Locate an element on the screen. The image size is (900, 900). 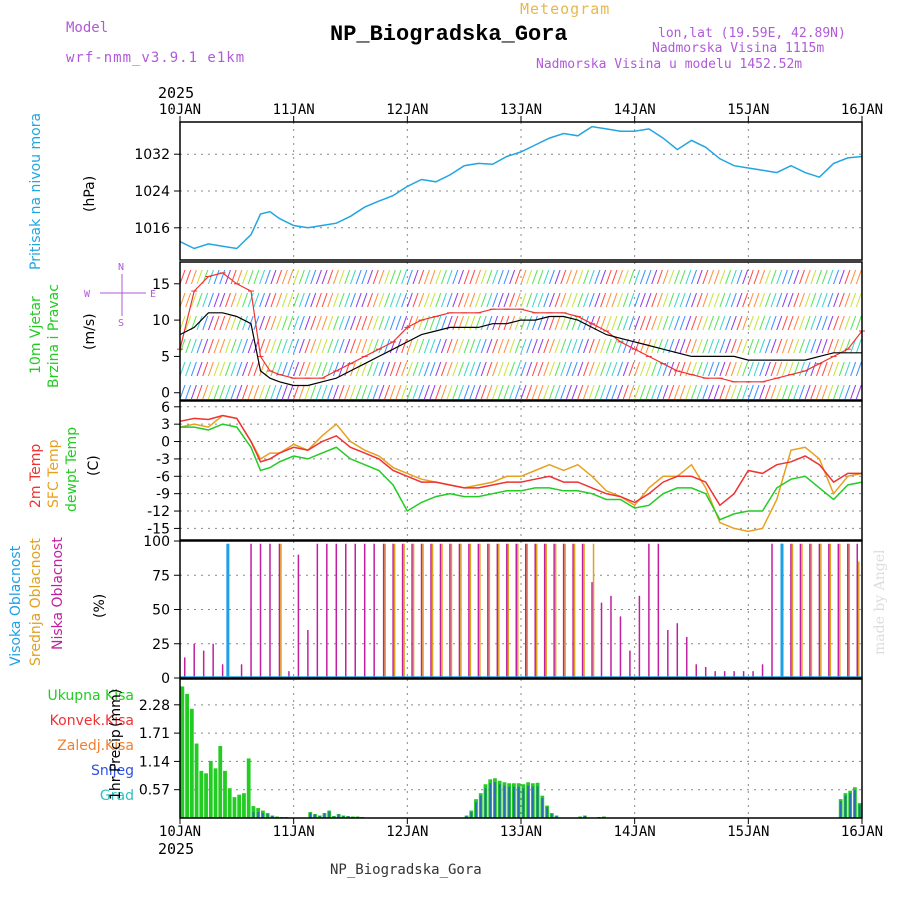
panel-frame is located at coordinates (521, 609).